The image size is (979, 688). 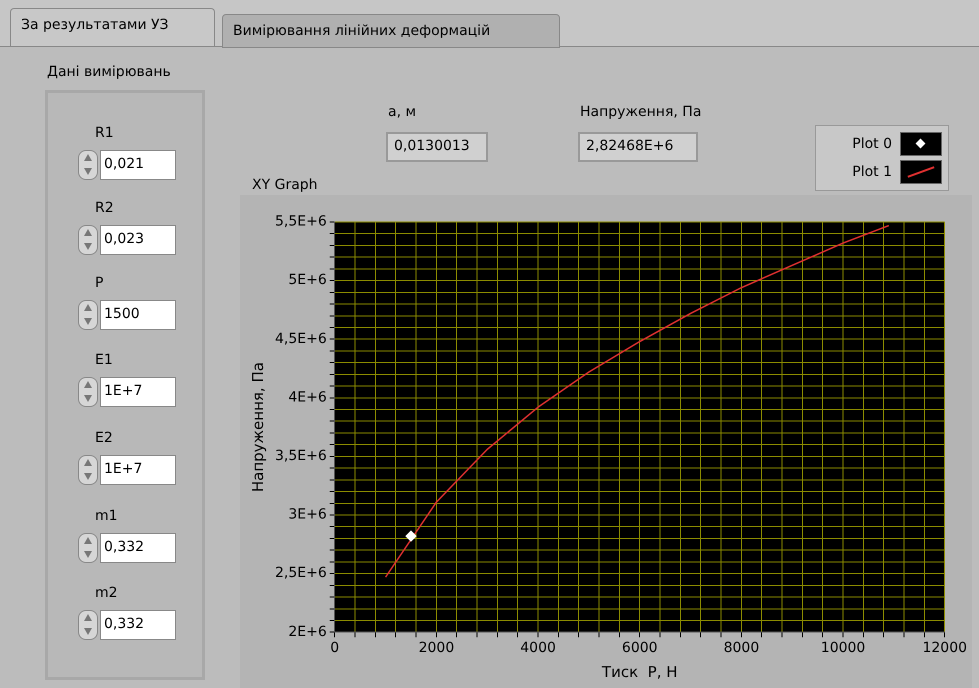 What do you see at coordinates (104, 208) in the screenshot?
I see `text: R2` at bounding box center [104, 208].